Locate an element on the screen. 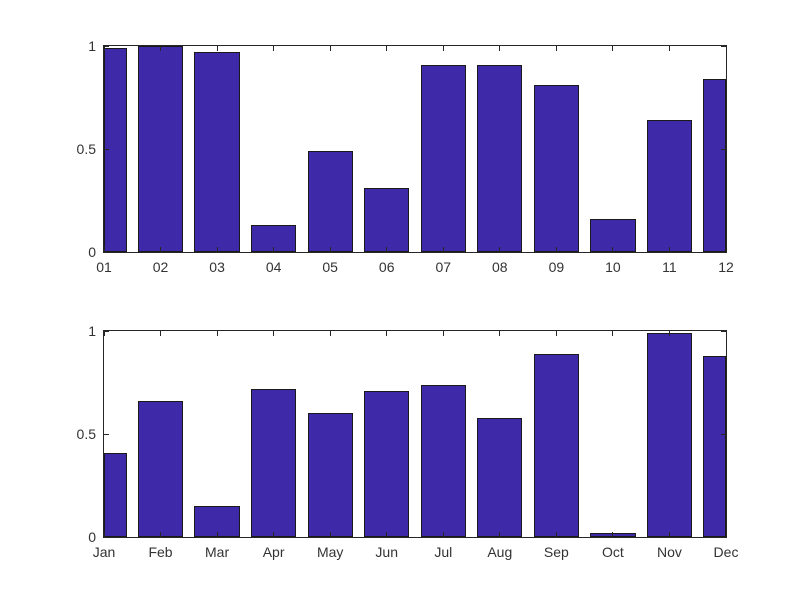 This screenshot has width=800, height=600. x-tick-label: Dec is located at coordinates (726, 552).